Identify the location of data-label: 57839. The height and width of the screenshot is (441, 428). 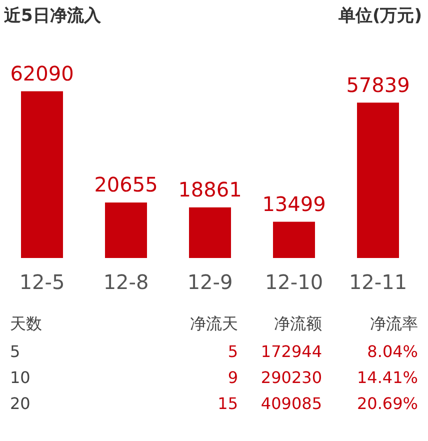
(378, 84).